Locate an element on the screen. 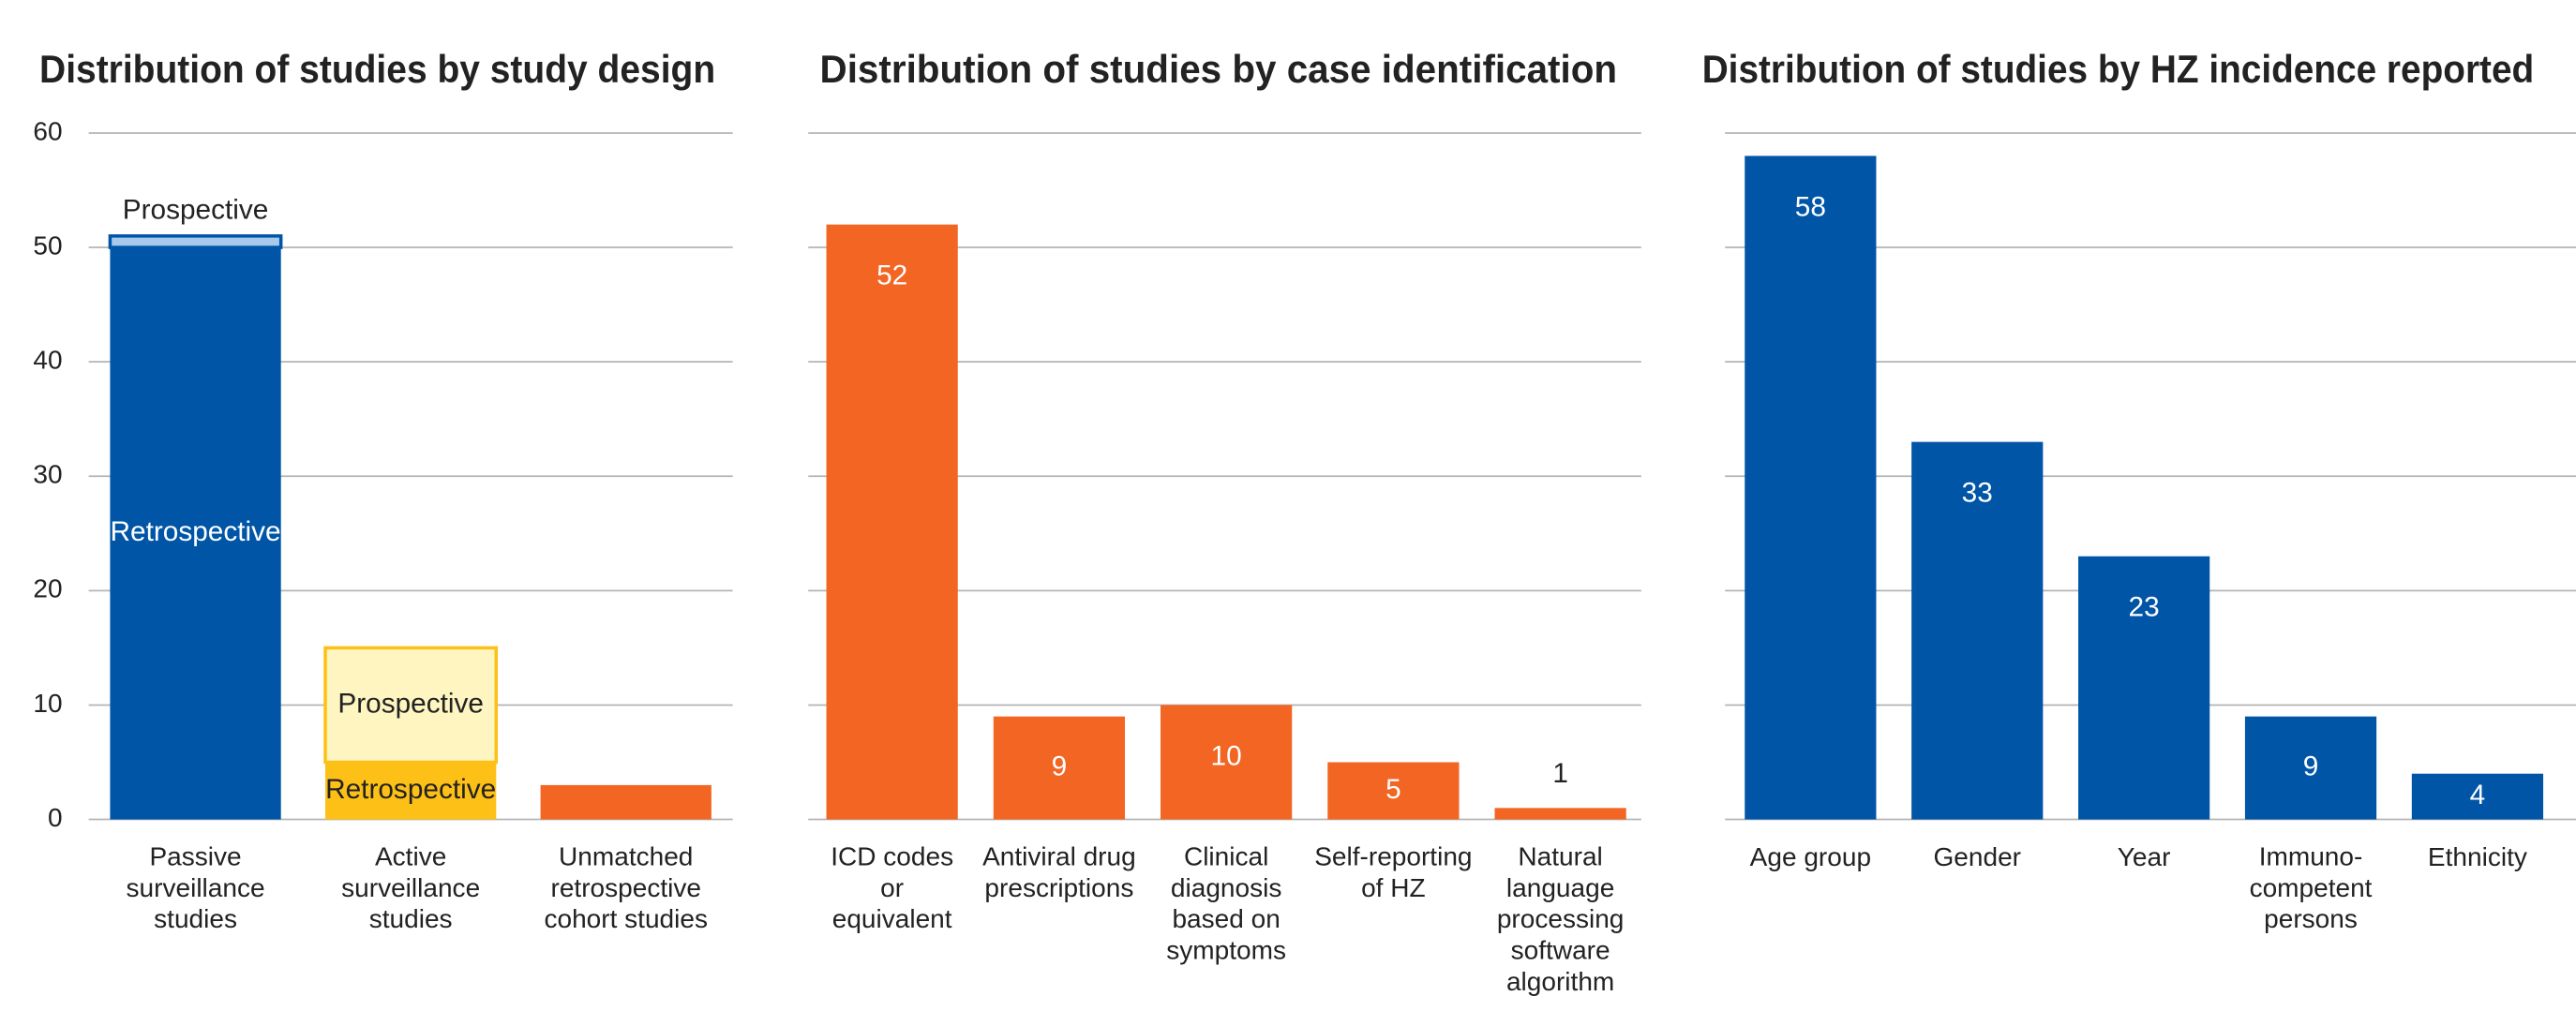  value-label: 10 is located at coordinates (1227, 755).